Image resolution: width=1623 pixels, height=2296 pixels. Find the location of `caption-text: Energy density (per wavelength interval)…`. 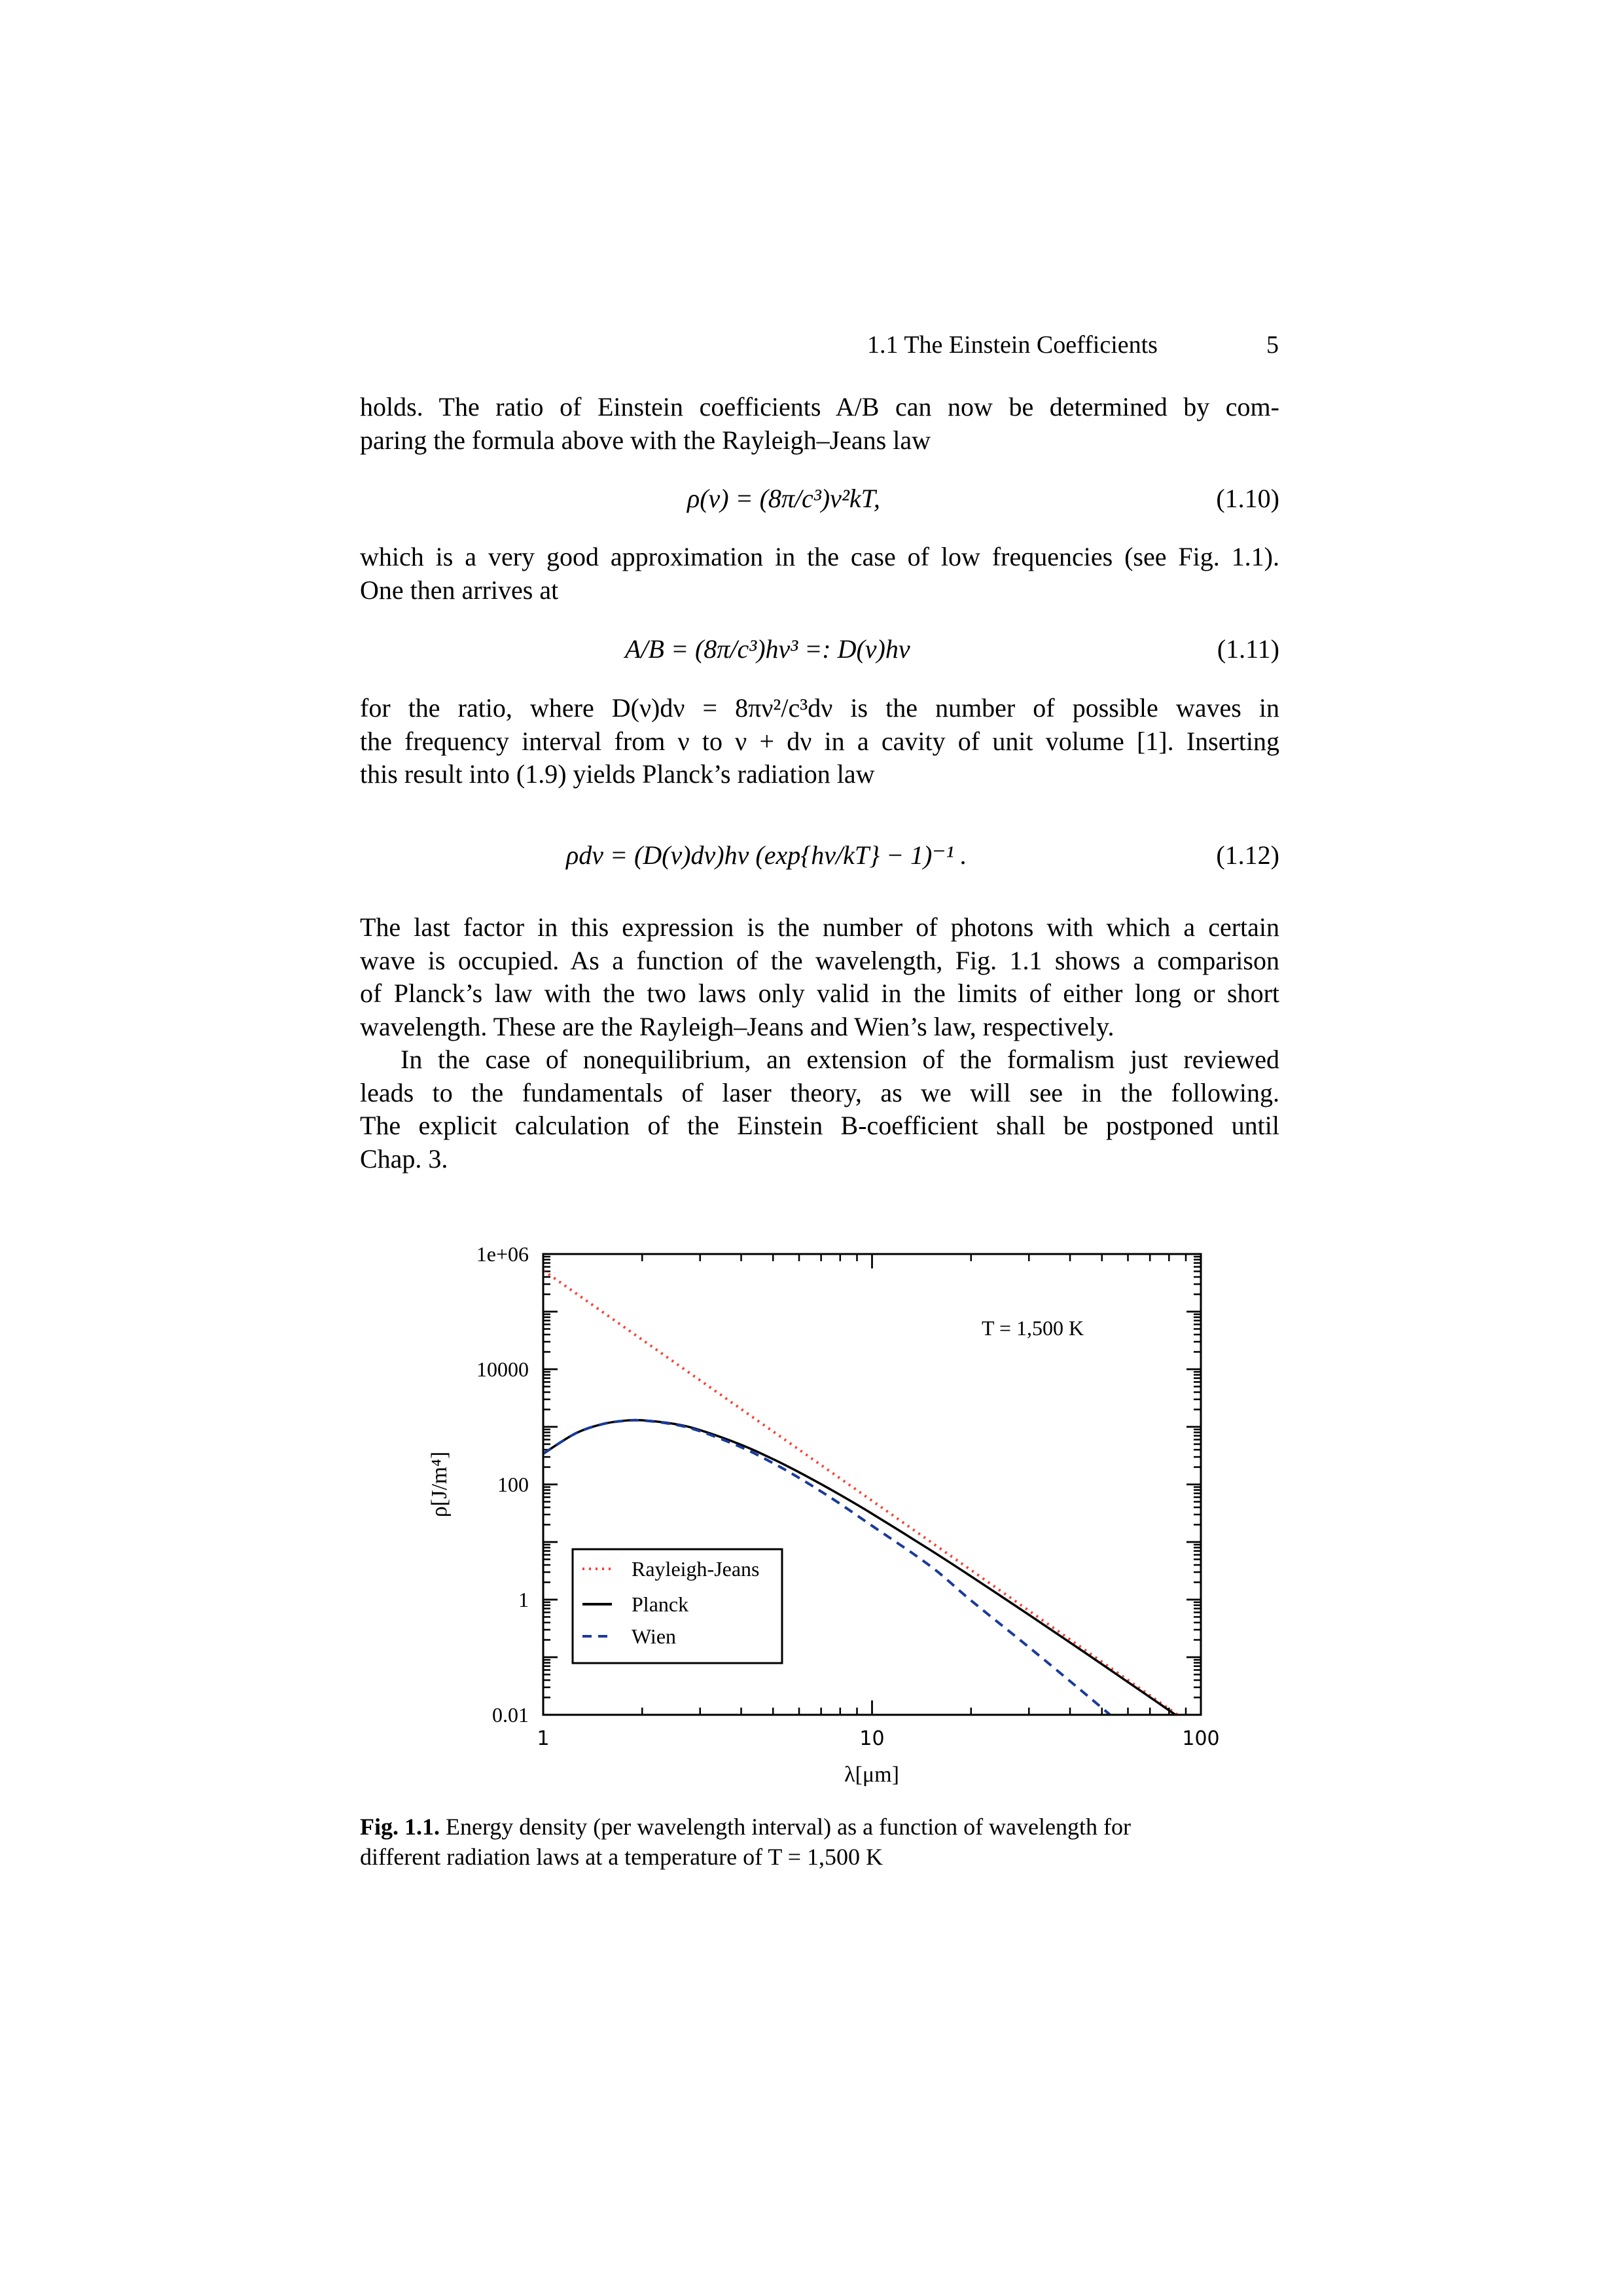

caption-text: Energy density (per wavelength interval)… is located at coordinates (788, 1827).